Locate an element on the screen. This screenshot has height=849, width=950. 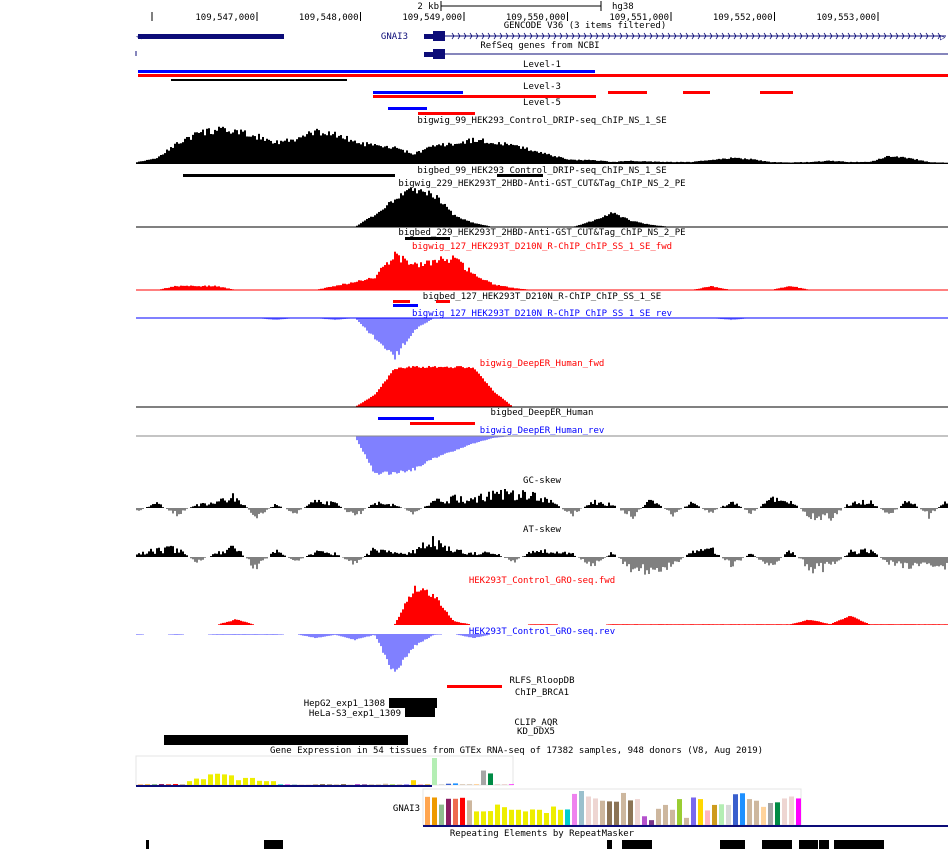
deeper-rev-signal is located at coordinates (542, 455).